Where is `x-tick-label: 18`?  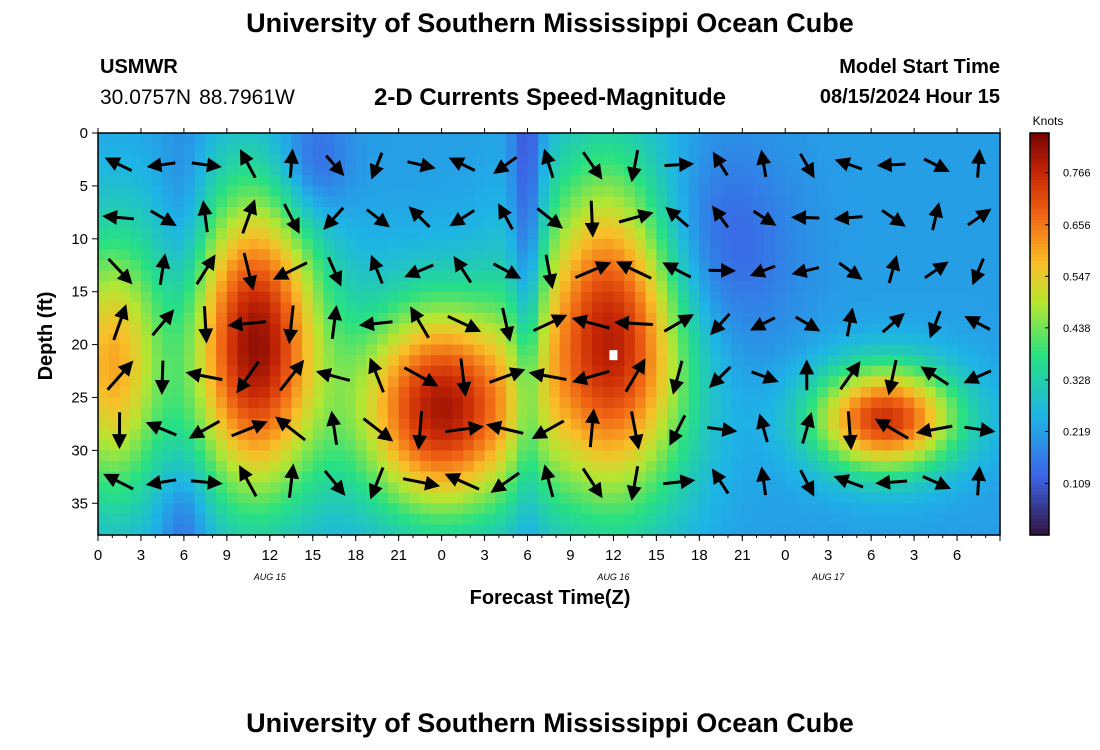
x-tick-label: 18 is located at coordinates (699, 555).